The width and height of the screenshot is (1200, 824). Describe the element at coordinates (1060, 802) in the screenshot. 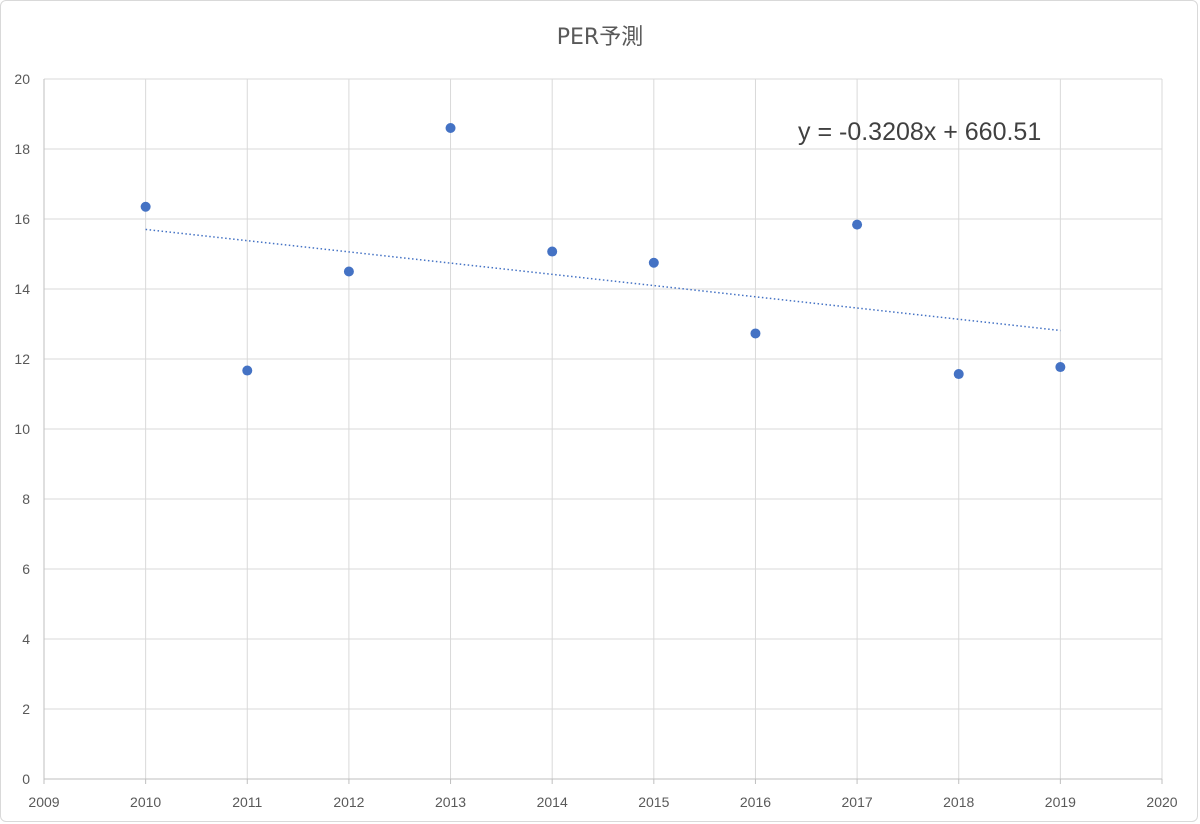

I see `x-tick-label: 2019` at that location.